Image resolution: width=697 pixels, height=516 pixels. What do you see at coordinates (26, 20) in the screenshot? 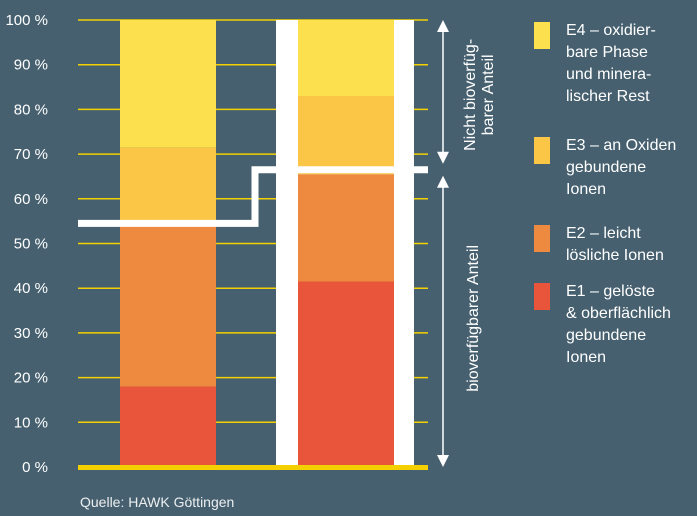
I see `y-tick-label: 100 %` at bounding box center [26, 20].